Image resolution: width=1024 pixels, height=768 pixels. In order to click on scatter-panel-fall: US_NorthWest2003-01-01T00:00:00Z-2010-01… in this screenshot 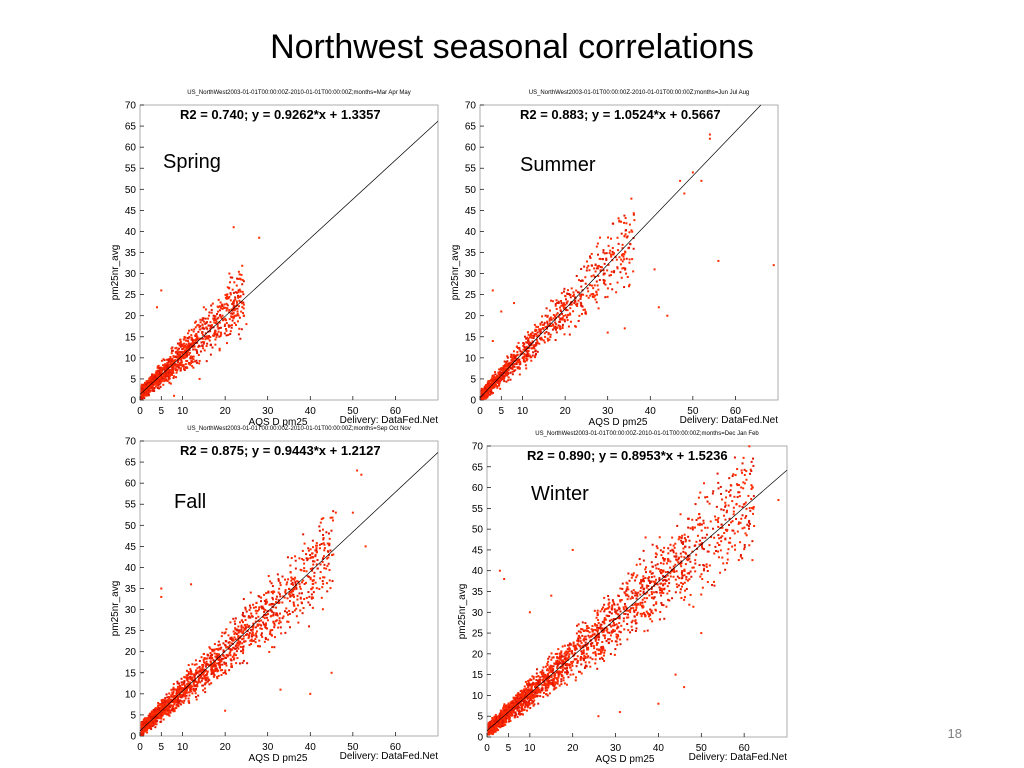, I will do `click(274, 595)`.